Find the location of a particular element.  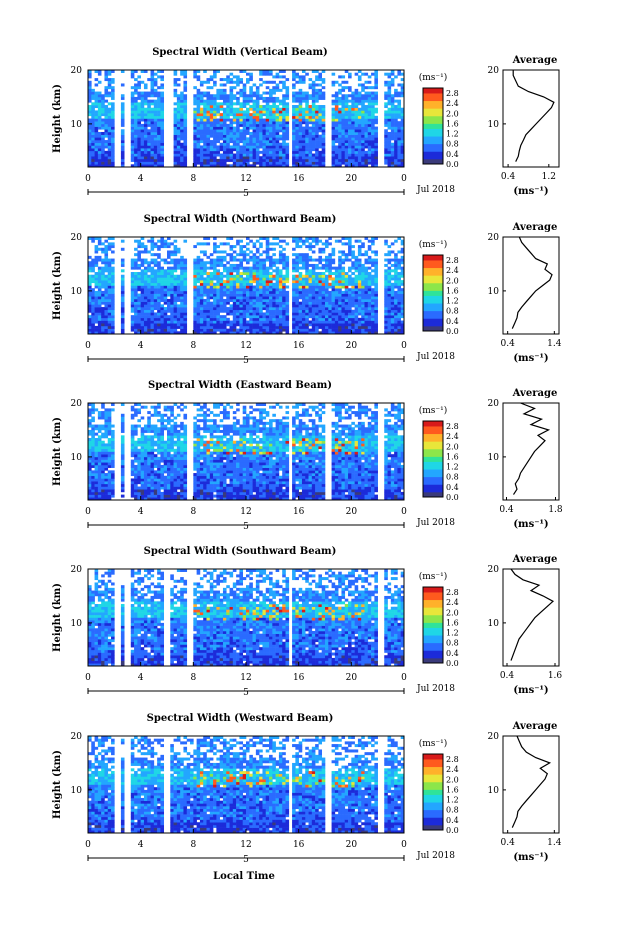

panel-title: Spectral Width (Vertical Beam) is located at coordinates (240, 52).